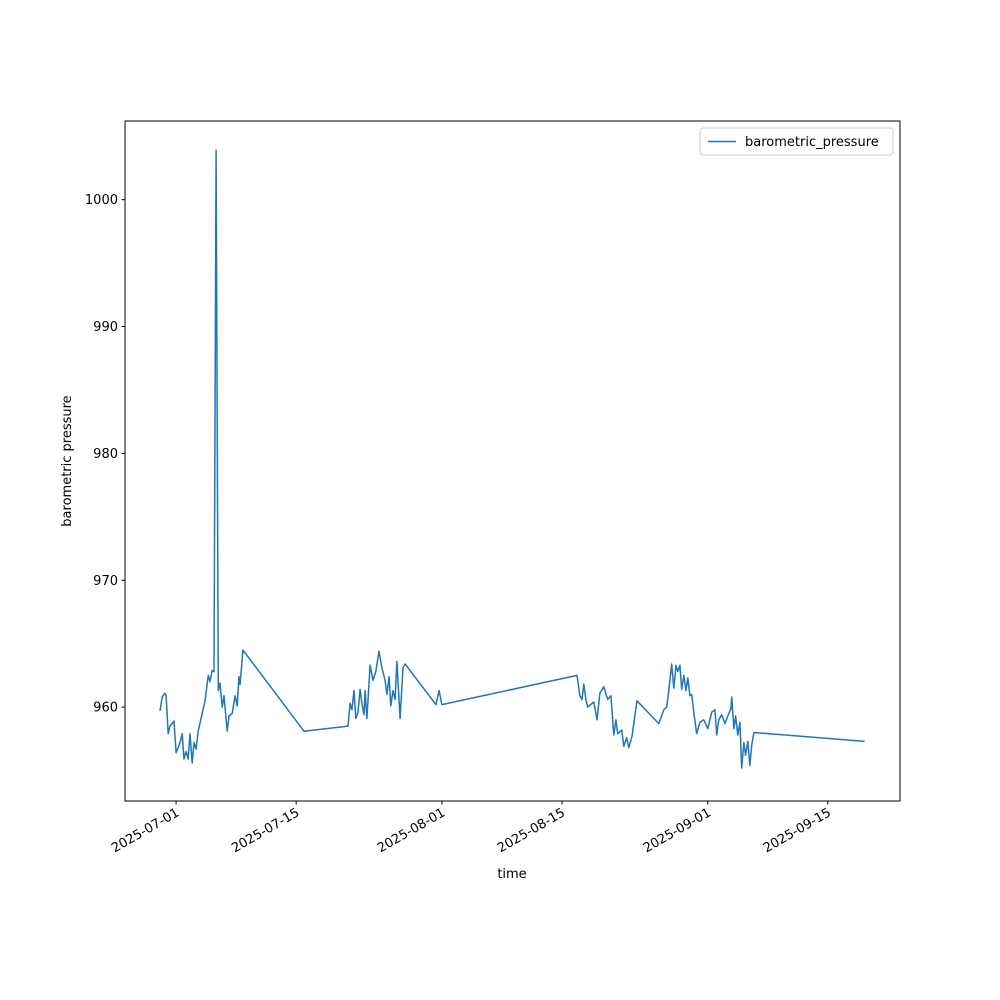  Describe the element at coordinates (105, 708) in the screenshot. I see `y-tick-label: 960` at that location.